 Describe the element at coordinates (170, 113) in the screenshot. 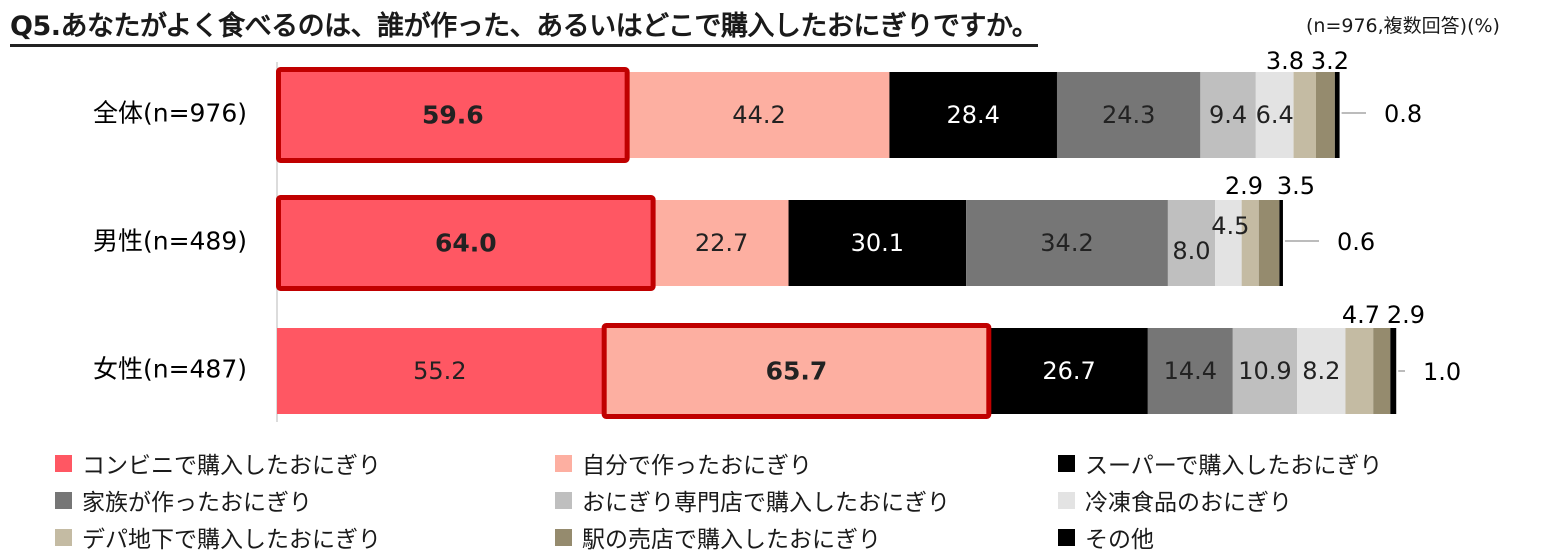

I see `category-label-0: 全体(n=976)` at that location.